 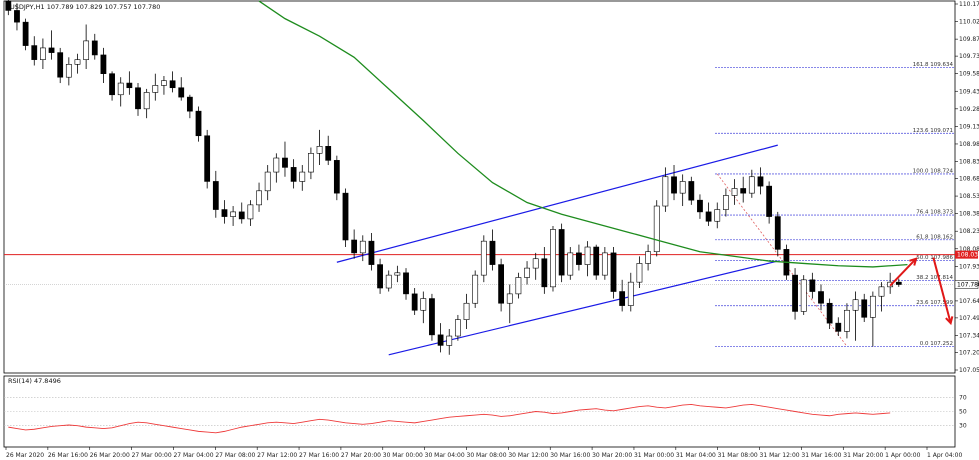 What do you see at coordinates (944, 455) in the screenshot?
I see `x-tick-label: 1 Apr 04:00` at bounding box center [944, 455].